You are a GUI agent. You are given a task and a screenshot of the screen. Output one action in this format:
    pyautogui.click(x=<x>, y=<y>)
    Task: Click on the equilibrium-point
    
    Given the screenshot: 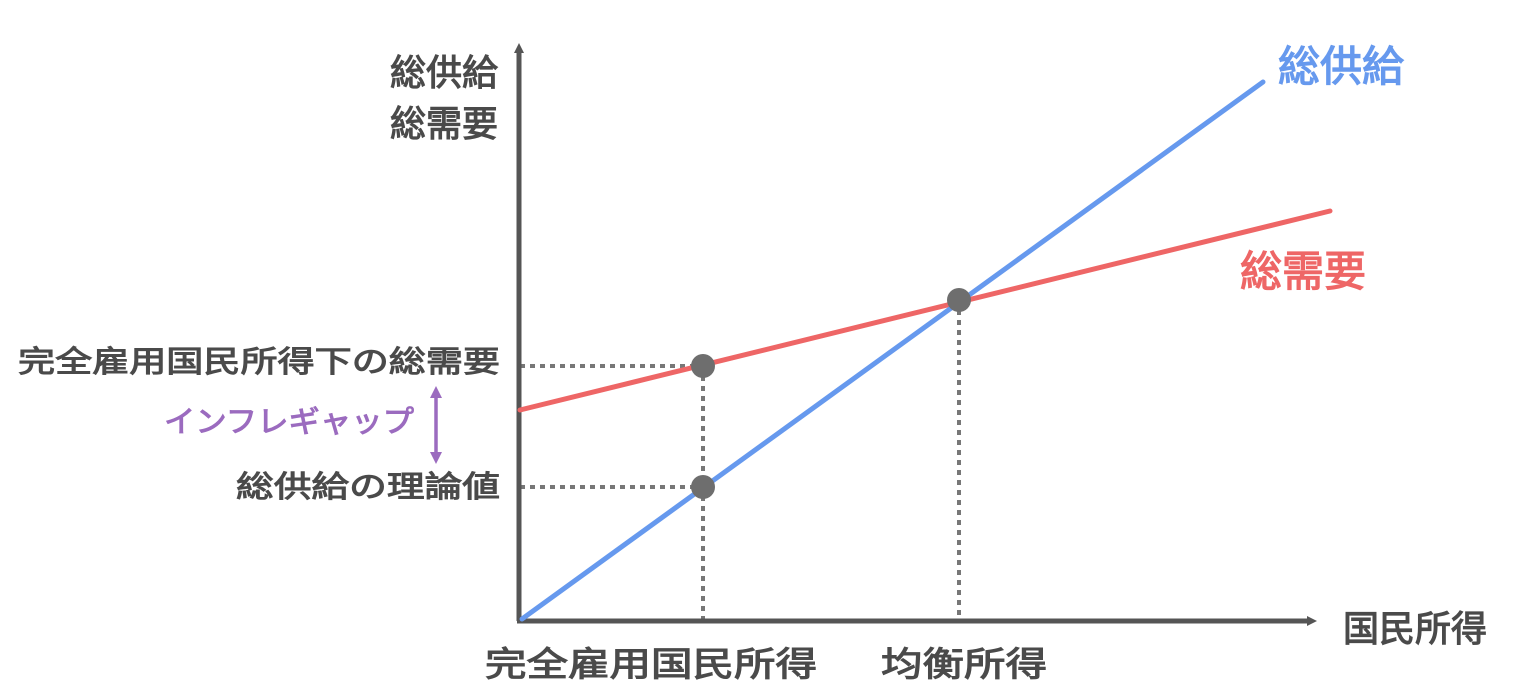 What is the action you would take?
    pyautogui.click(x=959, y=300)
    